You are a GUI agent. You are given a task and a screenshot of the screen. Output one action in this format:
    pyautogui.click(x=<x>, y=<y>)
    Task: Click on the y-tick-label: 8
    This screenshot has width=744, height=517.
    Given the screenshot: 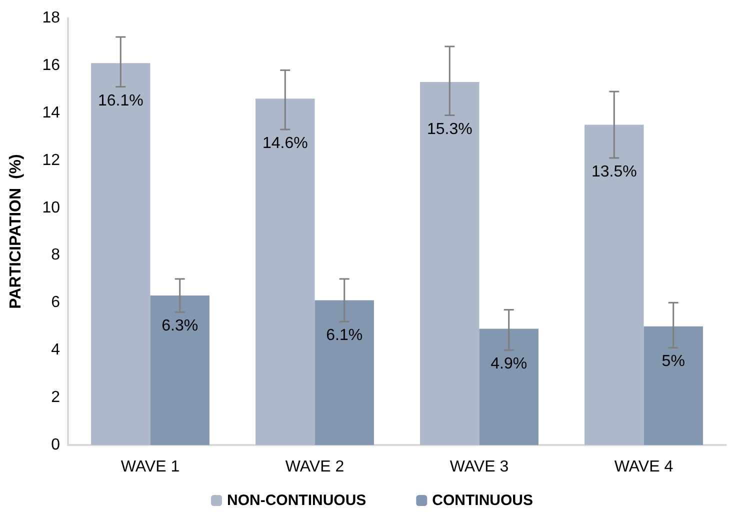 What is the action you would take?
    pyautogui.click(x=55, y=255)
    